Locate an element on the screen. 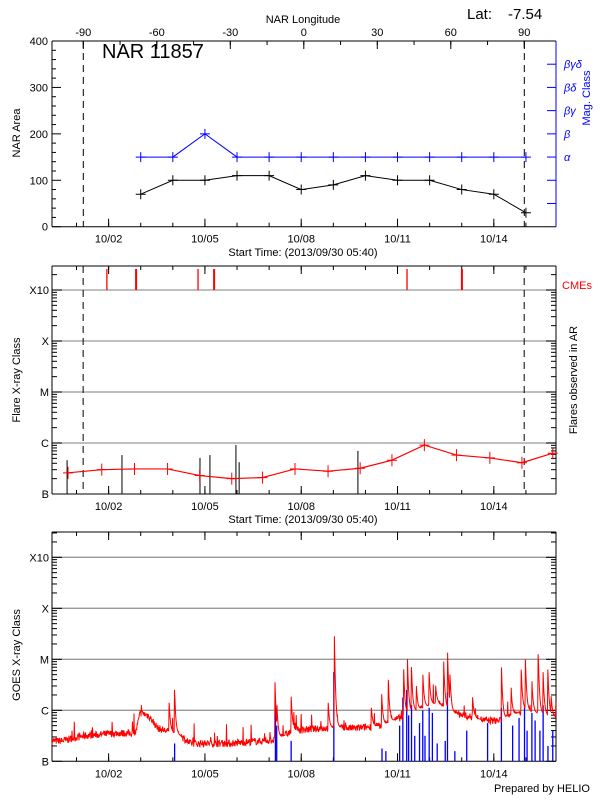  right-axis-label: Flares observed in AR is located at coordinates (574, 380).